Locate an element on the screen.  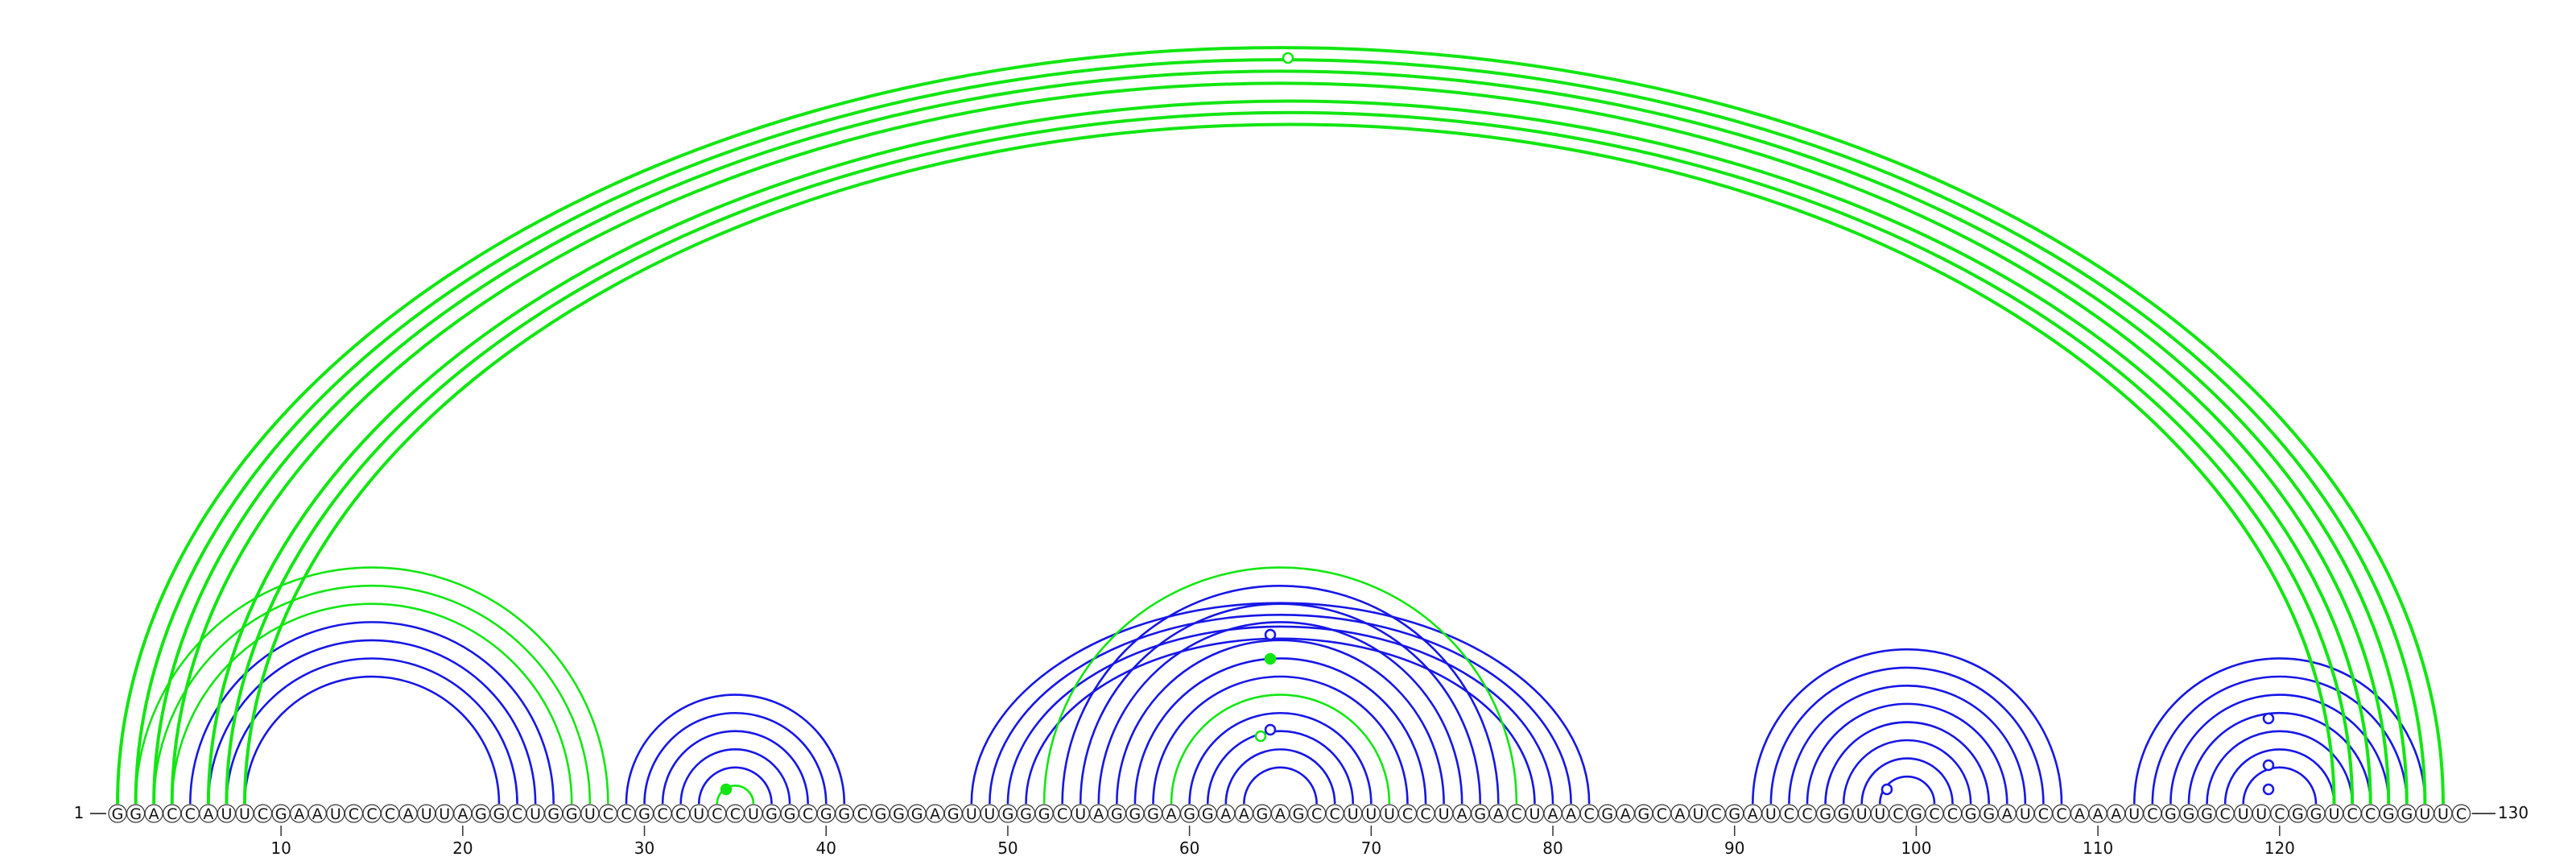
nucleotide-46: A is located at coordinates (935, 813).